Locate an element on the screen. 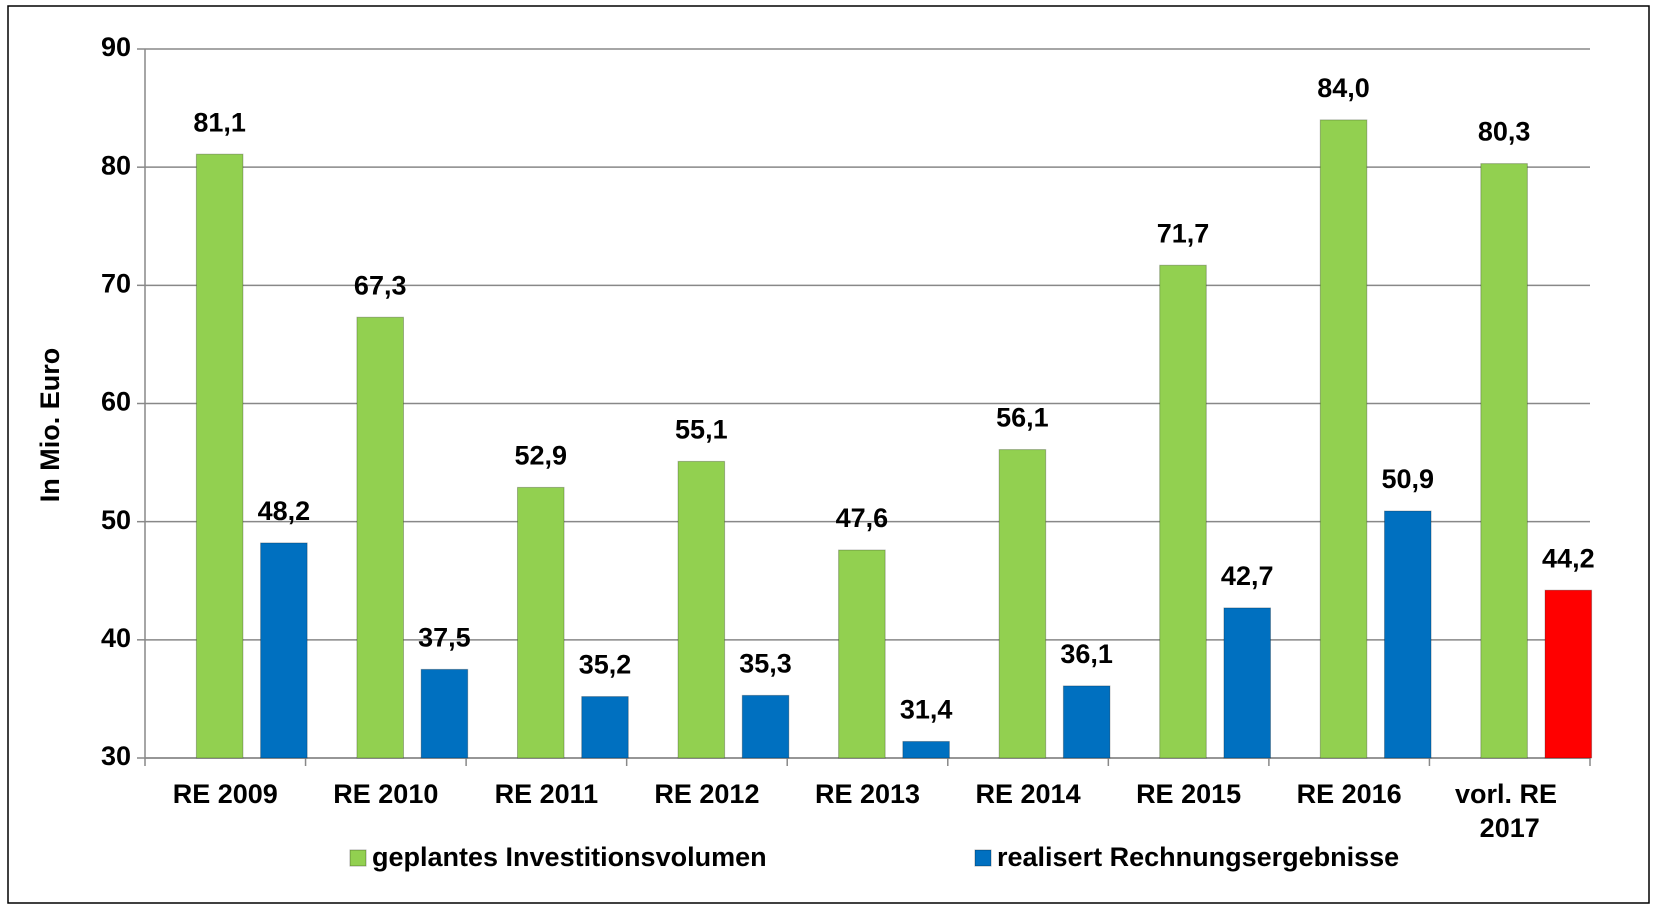 This screenshot has height=909, width=1657. x-tick-label: RE 2012 is located at coordinates (706, 794).